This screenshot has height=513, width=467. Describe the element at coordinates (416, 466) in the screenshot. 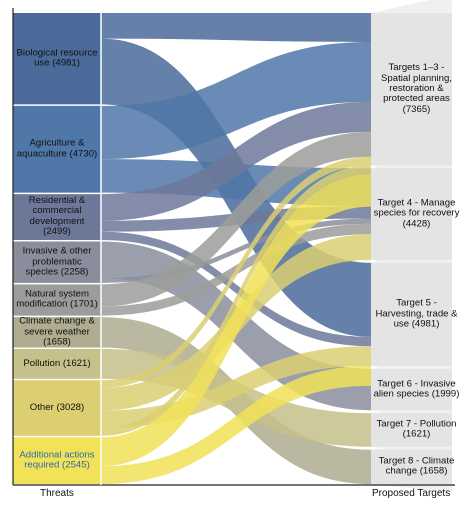

I see `target-label-t8: Target 8 - Climate change (1658)` at that location.